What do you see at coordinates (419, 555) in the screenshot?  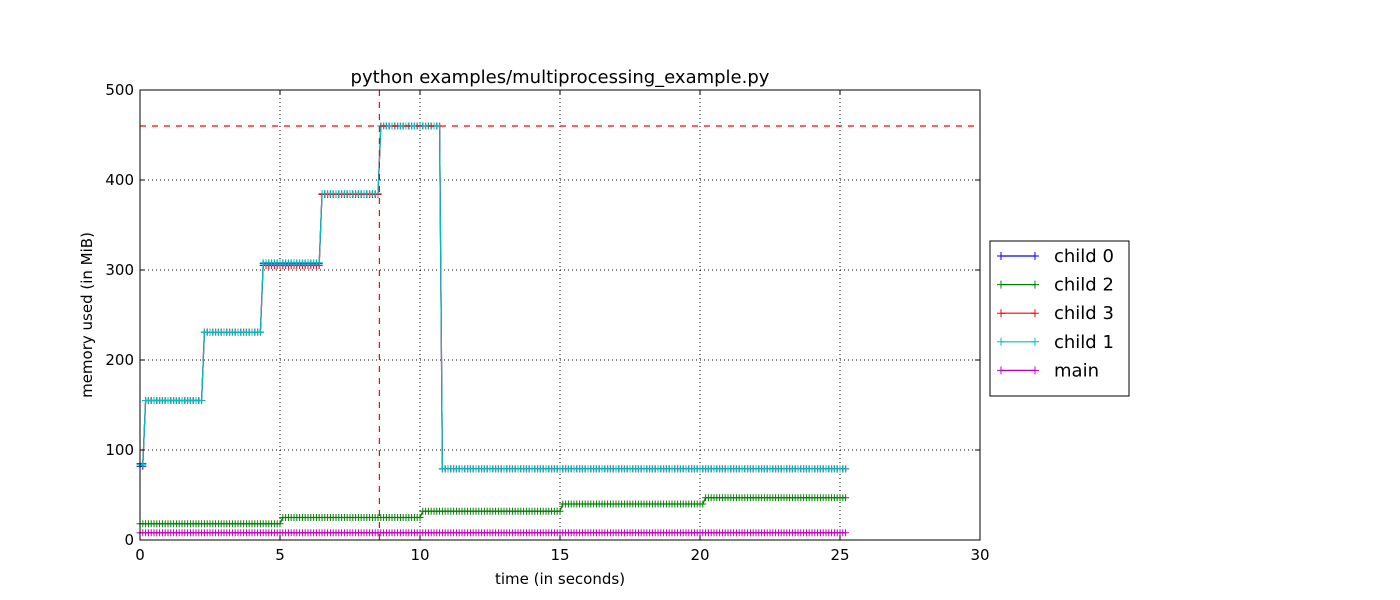 I see `x-tick-label: 10` at bounding box center [419, 555].